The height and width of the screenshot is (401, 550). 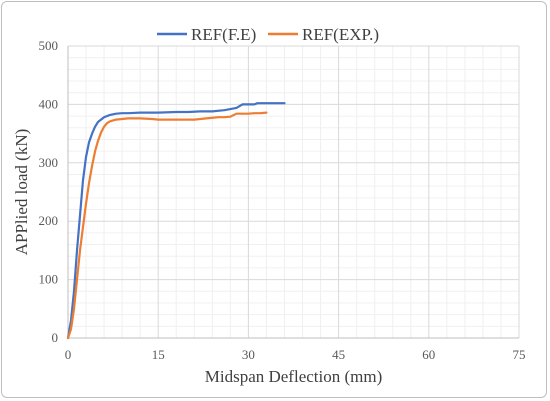 What do you see at coordinates (338, 354) in the screenshot?
I see `x-tick-label: 45` at bounding box center [338, 354].